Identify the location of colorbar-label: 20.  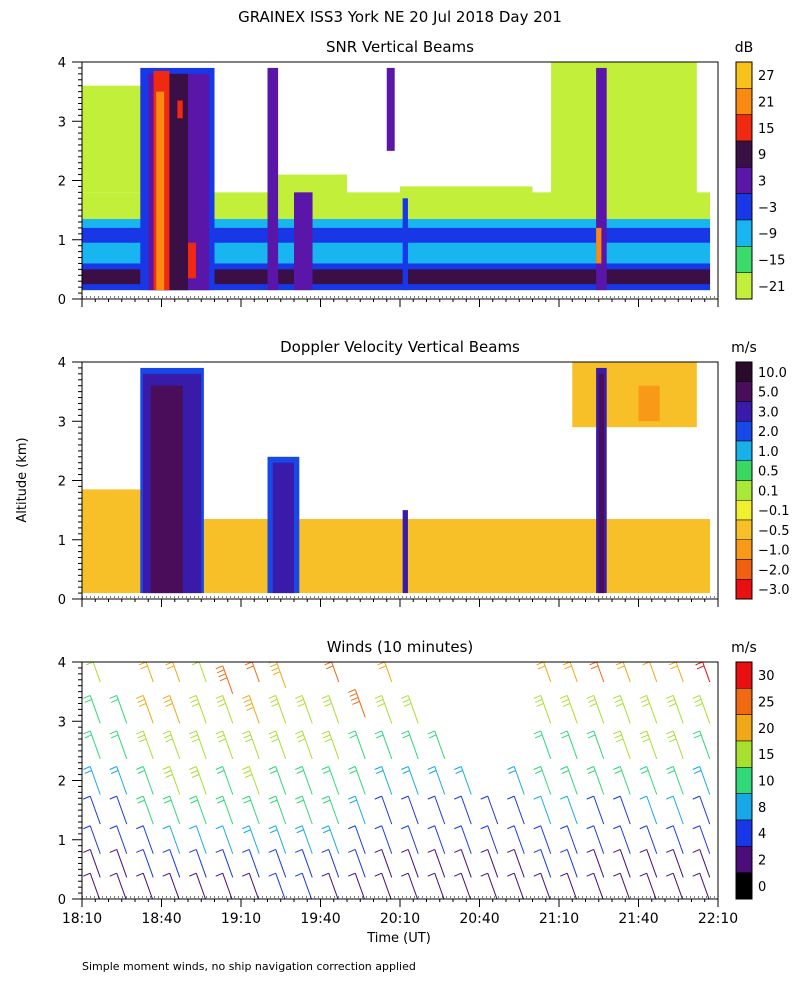
(766, 729).